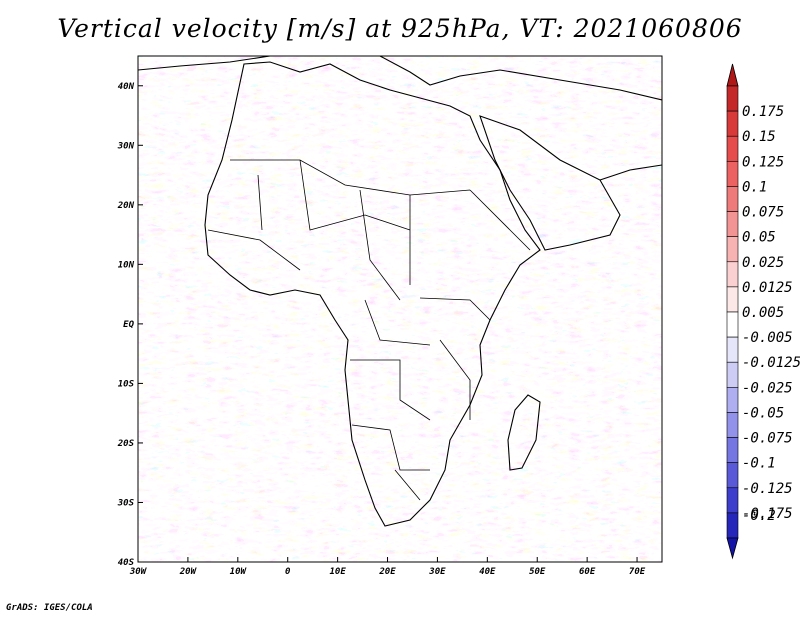 The width and height of the screenshot is (800, 618). I want to click on lat-tick-label: 10N, so click(126, 265).